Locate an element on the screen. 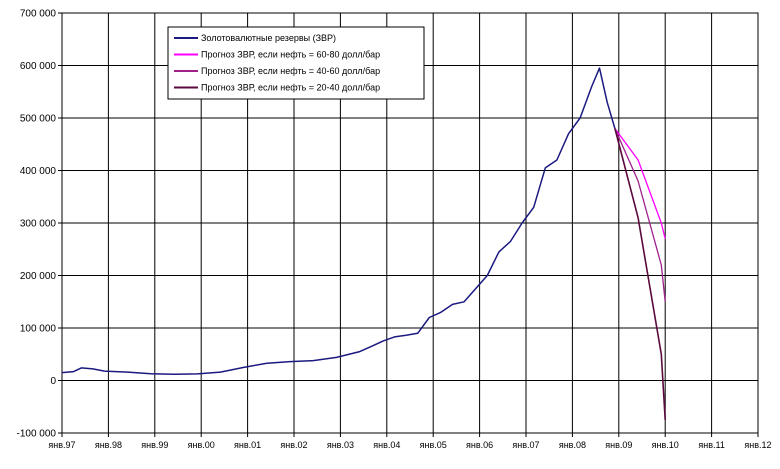  x-tick-label: янв.07 is located at coordinates (525, 445).